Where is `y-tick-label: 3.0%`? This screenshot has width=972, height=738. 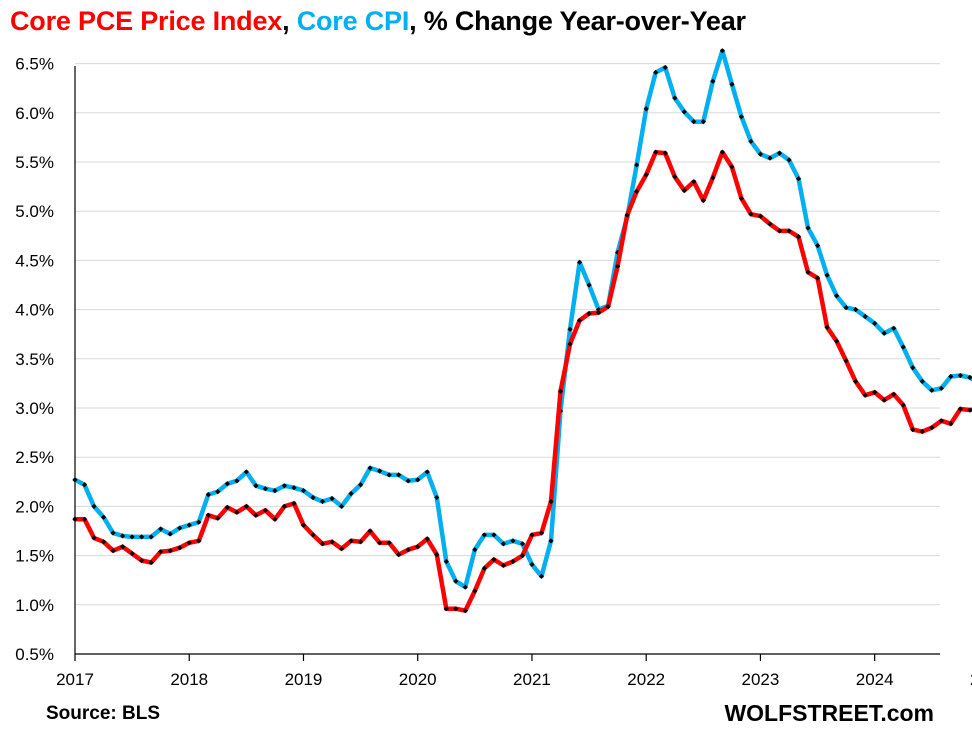 y-tick-label: 3.0% is located at coordinates (34, 408).